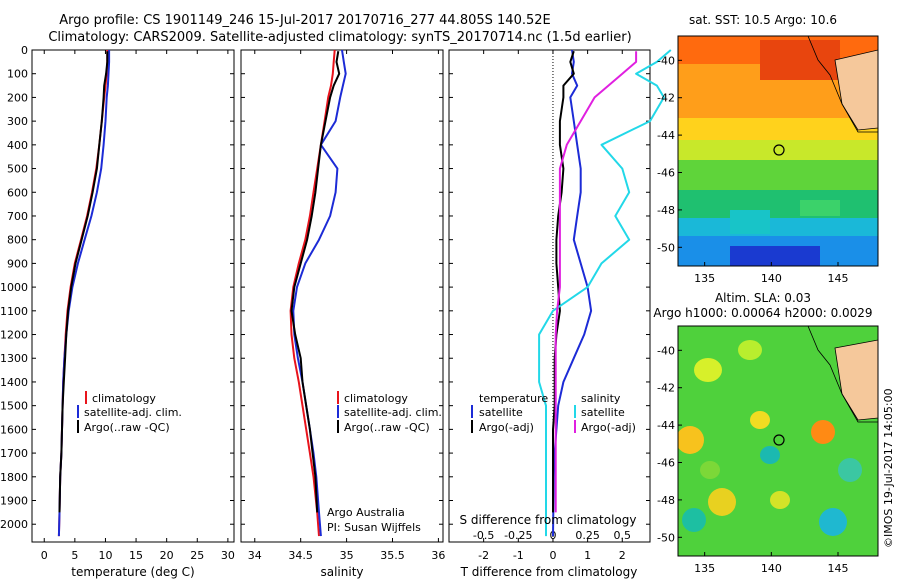 The width and height of the screenshot is (900, 580). What do you see at coordinates (763, 20) in the screenshot?
I see `sst-map-title: sat. SST: 10.5 Argo: 10.6` at bounding box center [763, 20].